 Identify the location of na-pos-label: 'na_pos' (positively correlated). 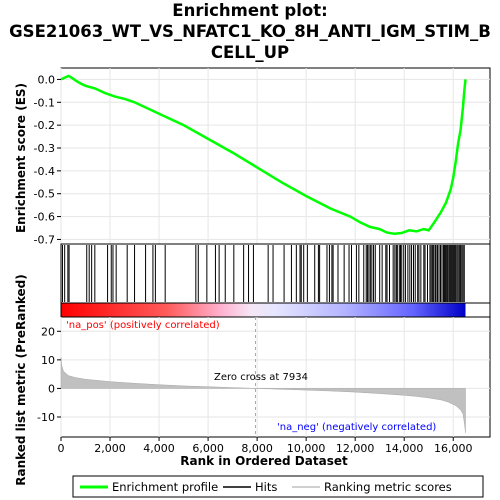
(143, 325).